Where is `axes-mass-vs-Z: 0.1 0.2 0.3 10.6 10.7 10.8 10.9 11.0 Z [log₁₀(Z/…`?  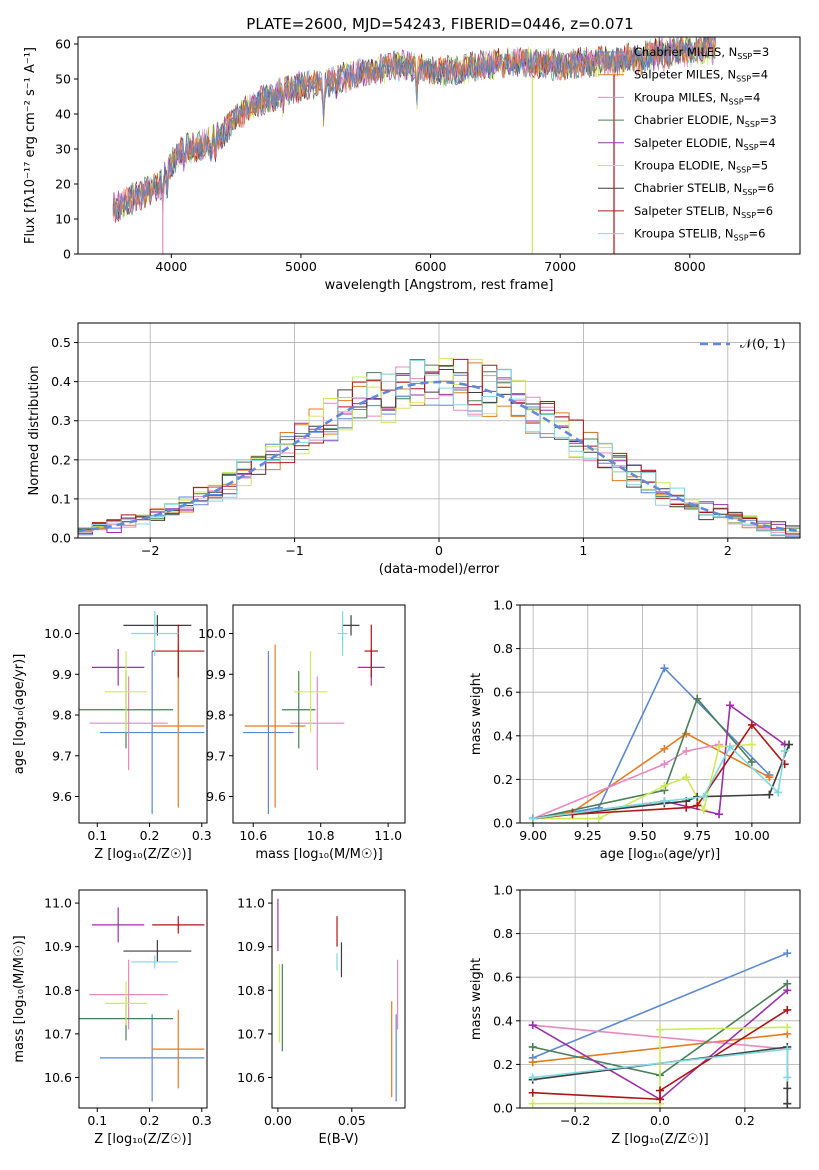
axes-mass-vs-Z: 0.1 0.2 0.3 10.6 10.7 10.8 10.9 11.0 Z [log₁₀(Z/… is located at coordinates (112, 1018).